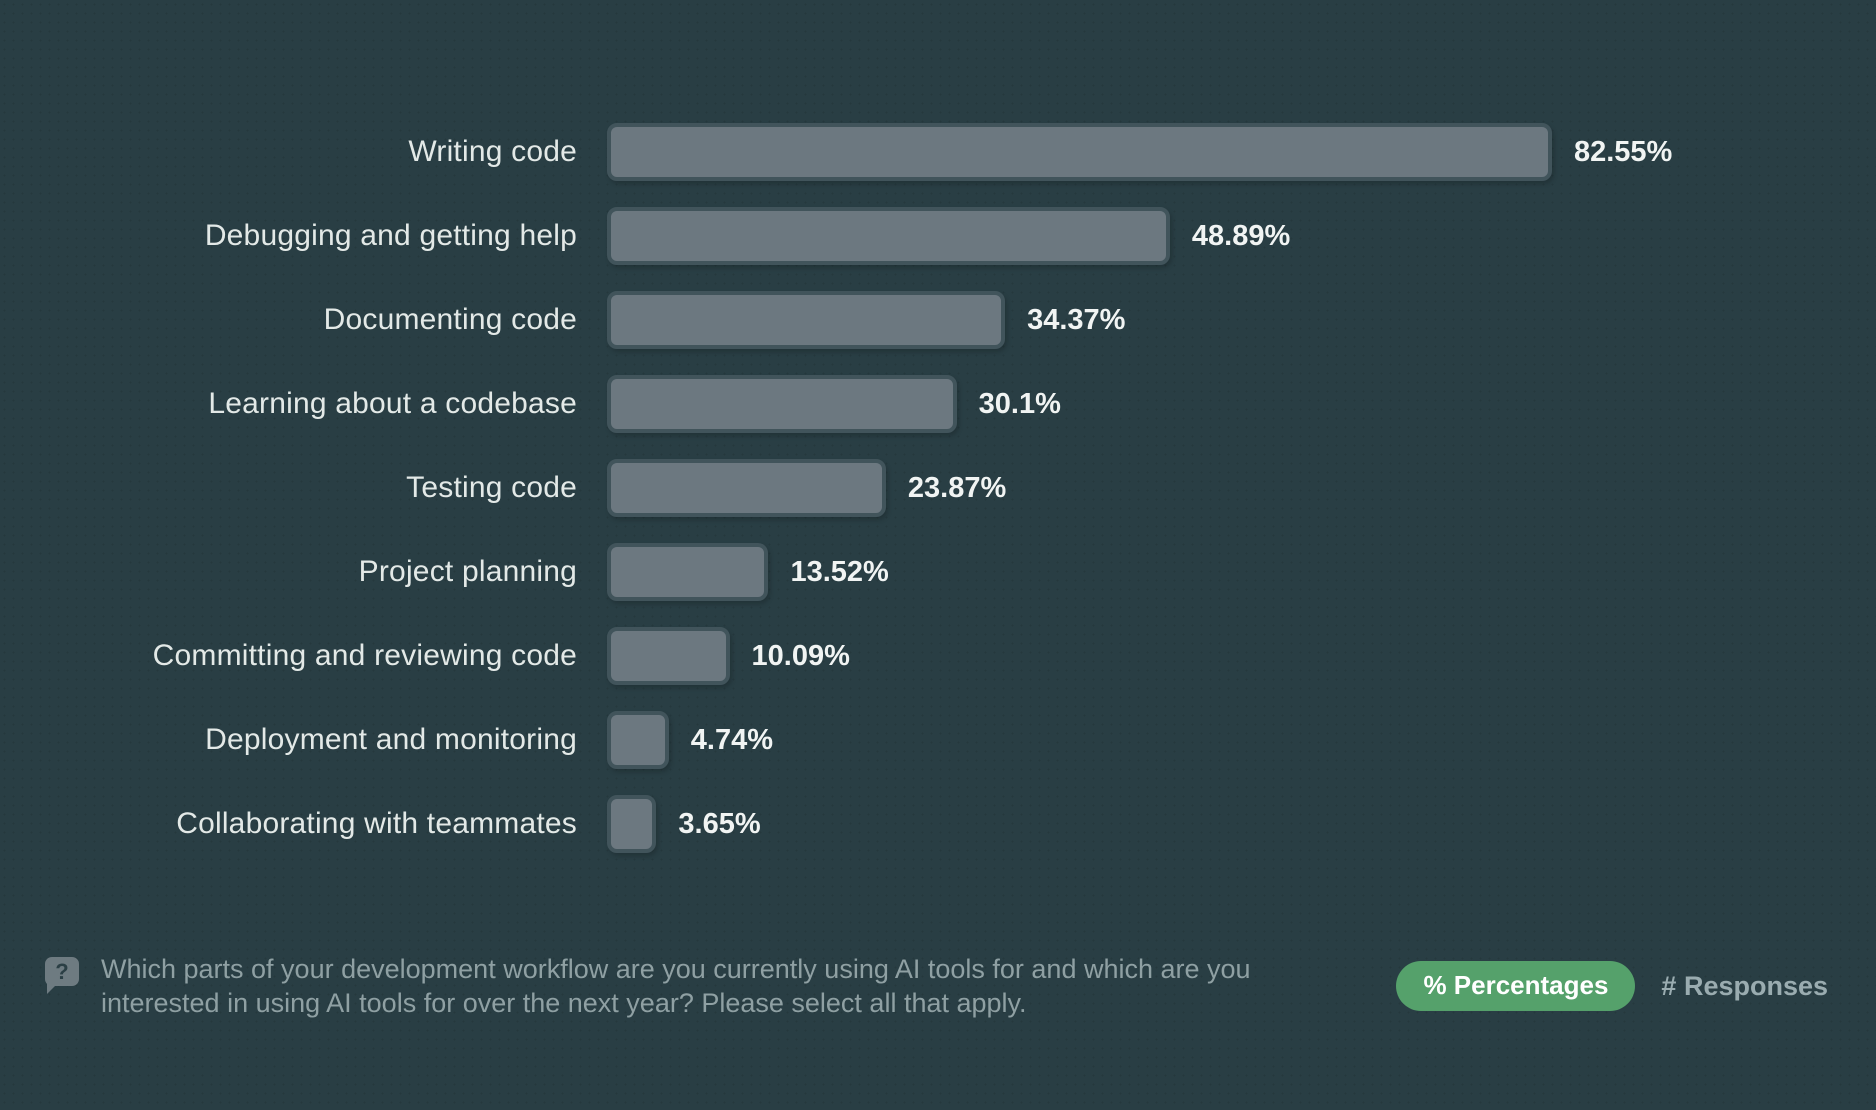 The image size is (1876, 1110). What do you see at coordinates (938, 740) in the screenshot?
I see `chart-row: Deployment and monitoring 4.74%` at bounding box center [938, 740].